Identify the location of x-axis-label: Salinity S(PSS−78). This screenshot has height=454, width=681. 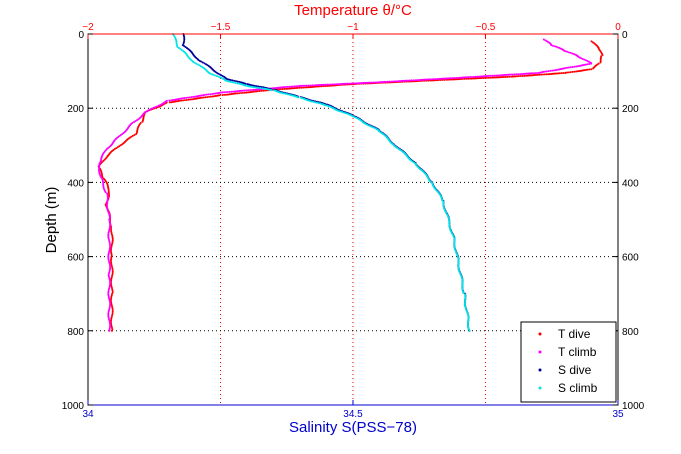
(353, 427).